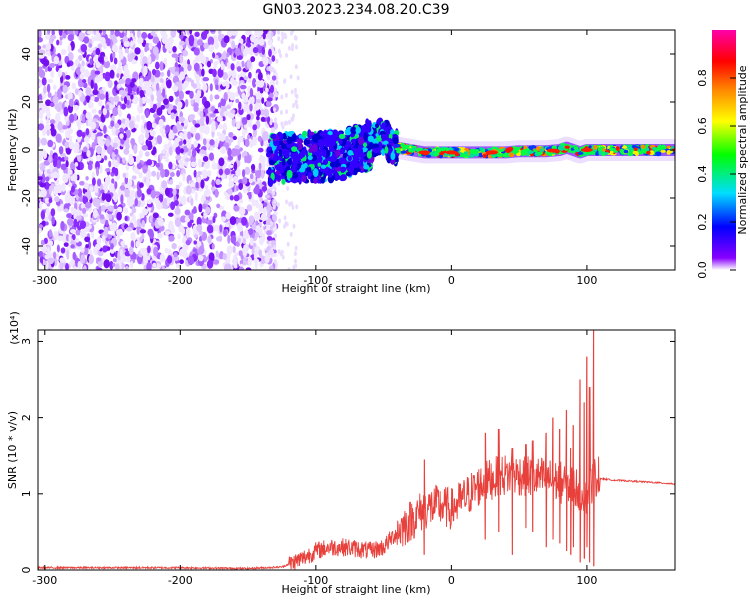 The height and width of the screenshot is (600, 750). I want to click on snr-y-tick-label: 3, so click(26, 341).